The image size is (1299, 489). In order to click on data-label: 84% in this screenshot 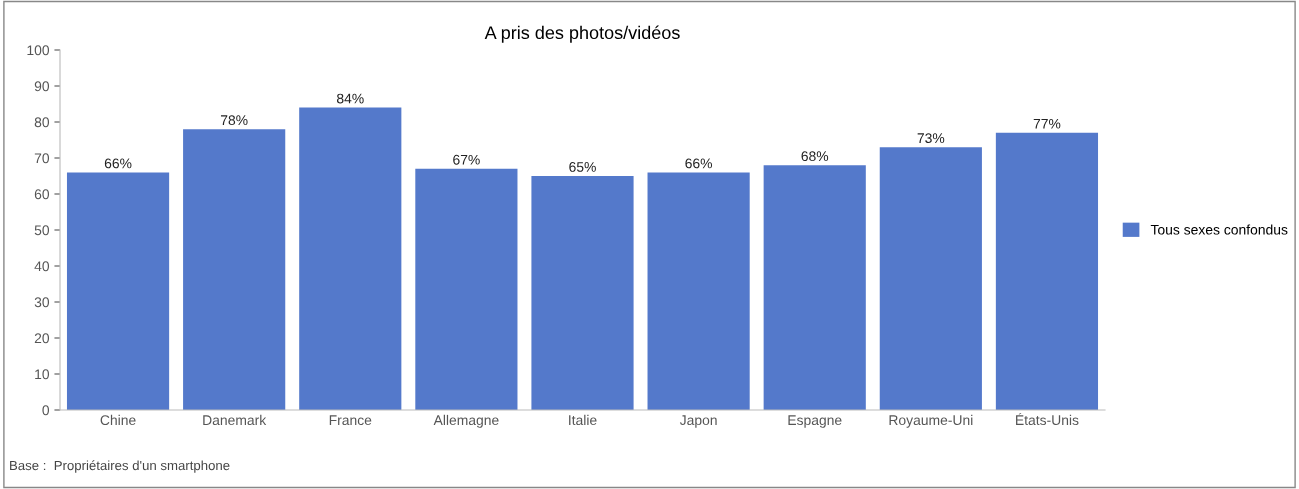, I will do `click(350, 98)`.